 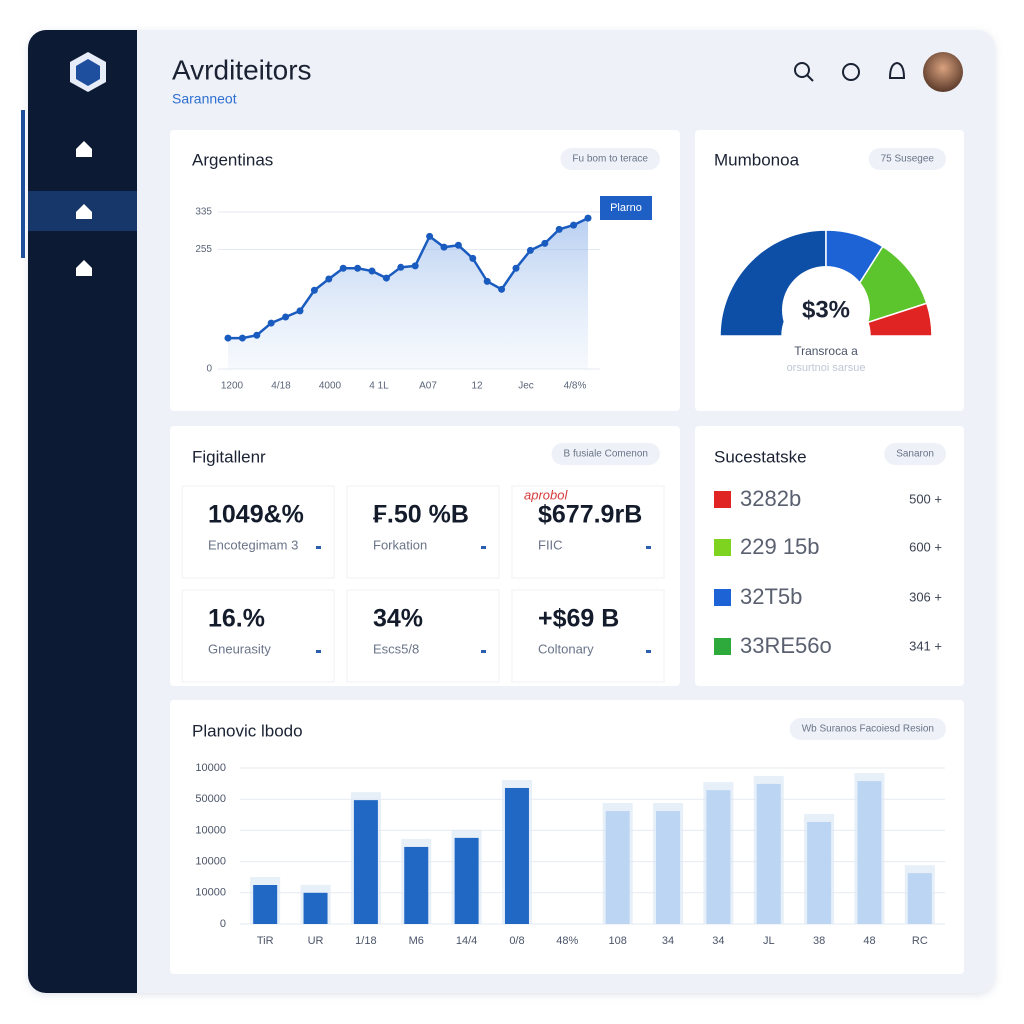 I want to click on gauge-label: Transroca a, so click(x=826, y=351).